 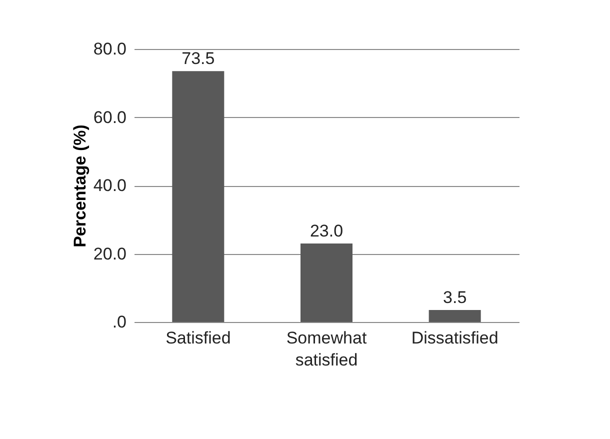 I want to click on y-tick-label: 60.0, so click(x=109, y=117).